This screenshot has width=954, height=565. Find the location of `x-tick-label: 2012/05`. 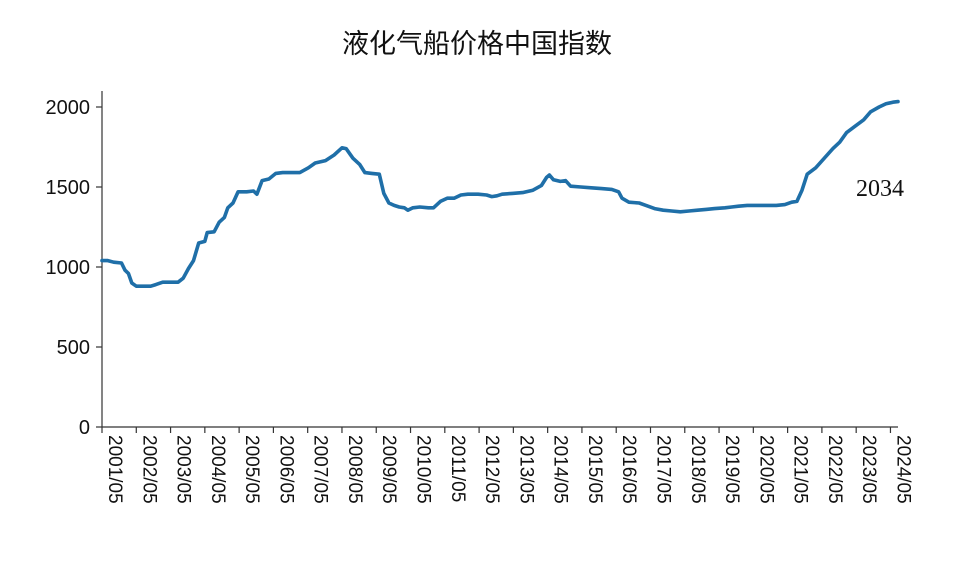

x-tick-label: 2012/05 is located at coordinates (491, 469).